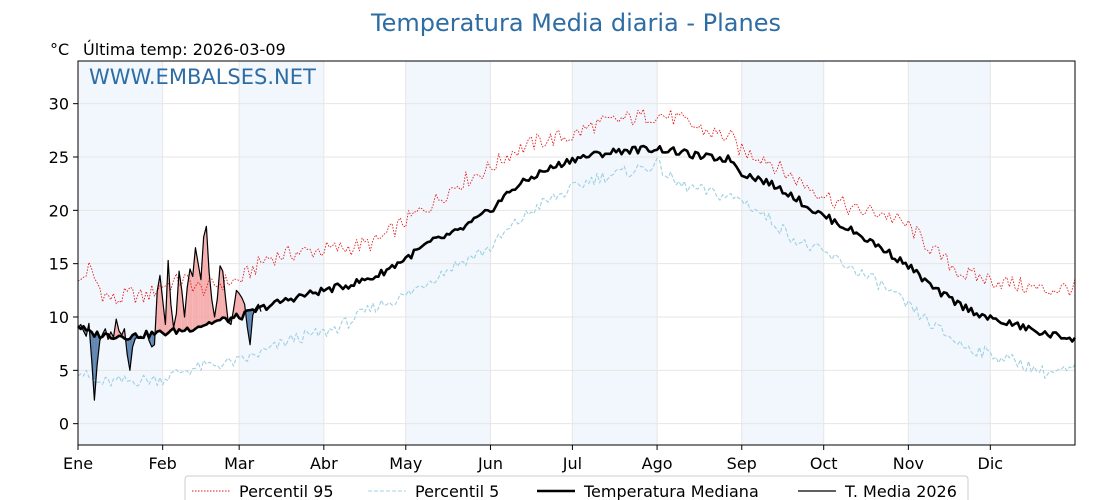 The width and height of the screenshot is (1120, 500). Describe the element at coordinates (448, 253) in the screenshot. I see `month-shade-May` at that location.